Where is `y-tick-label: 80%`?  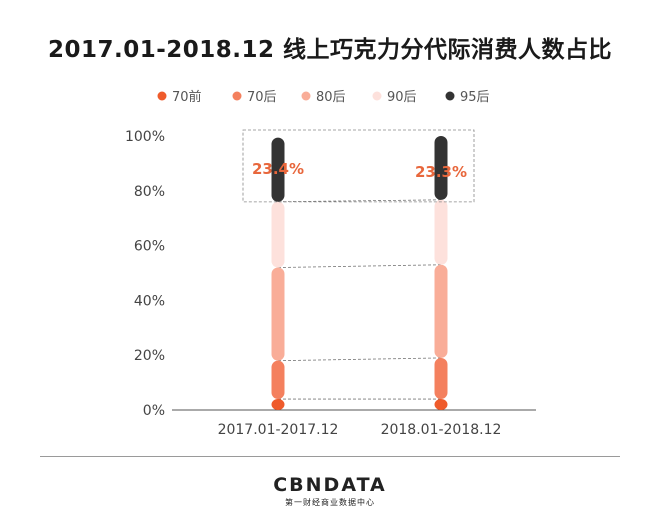
y-tick-label: 80% is located at coordinates (149, 192).